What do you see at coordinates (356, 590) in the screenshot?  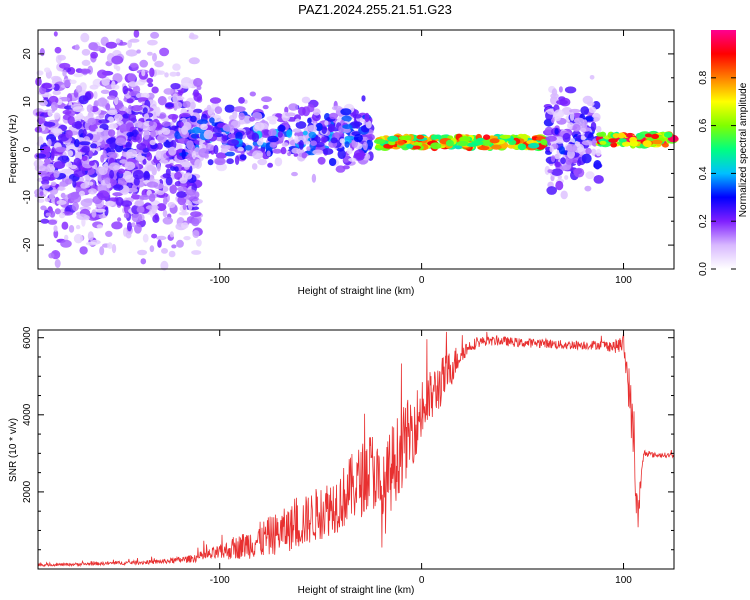 I see `snr-x-axis-label: Height of straight line (km)` at bounding box center [356, 590].